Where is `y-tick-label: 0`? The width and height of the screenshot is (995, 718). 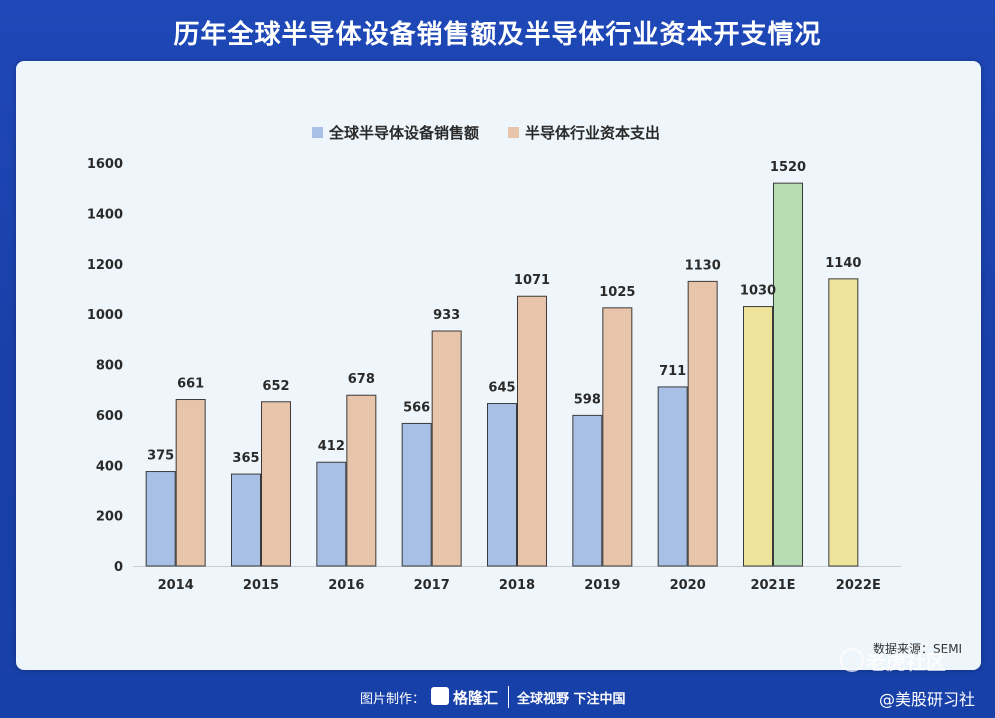
y-tick-label: 0 is located at coordinates (118, 567).